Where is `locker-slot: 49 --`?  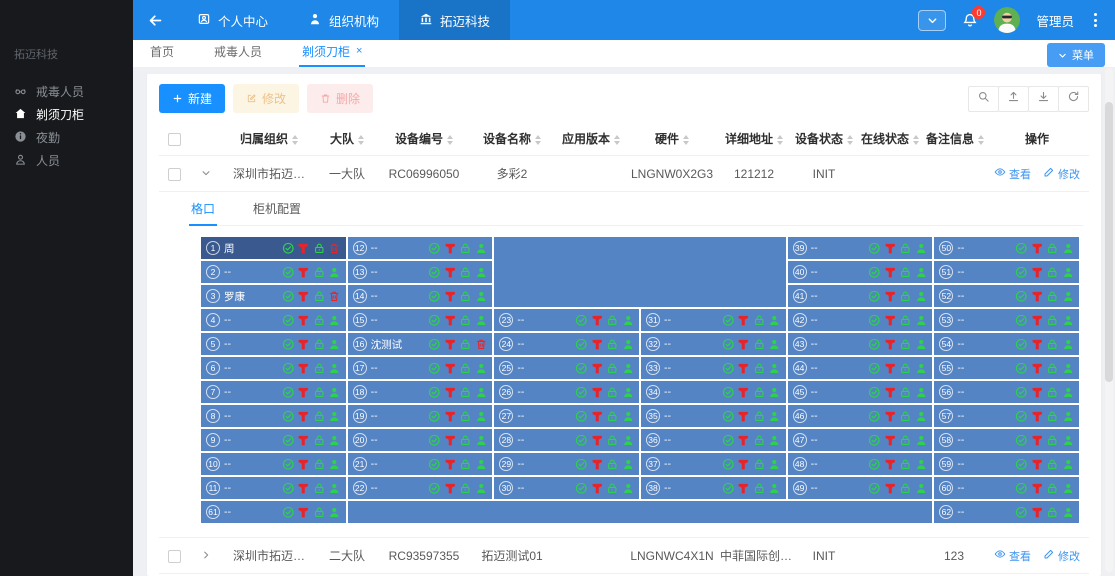
locker-slot: 49 -- is located at coordinates (860, 488).